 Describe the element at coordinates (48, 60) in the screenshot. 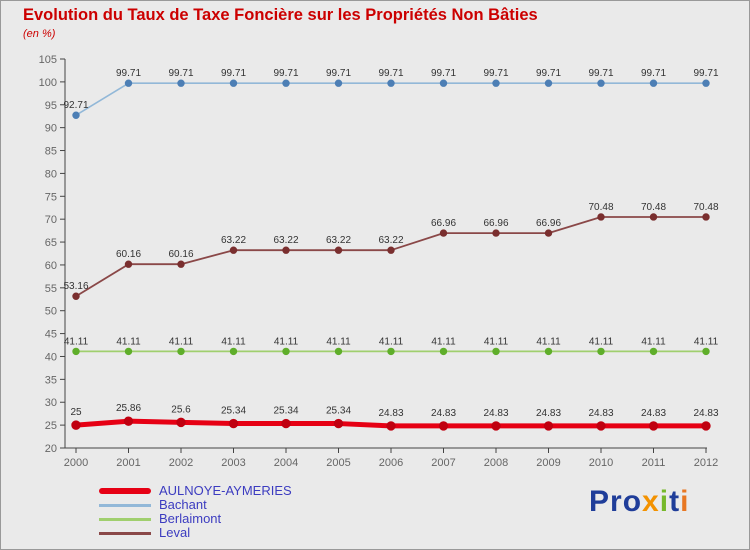

I see `svg-text: 105` at that location.